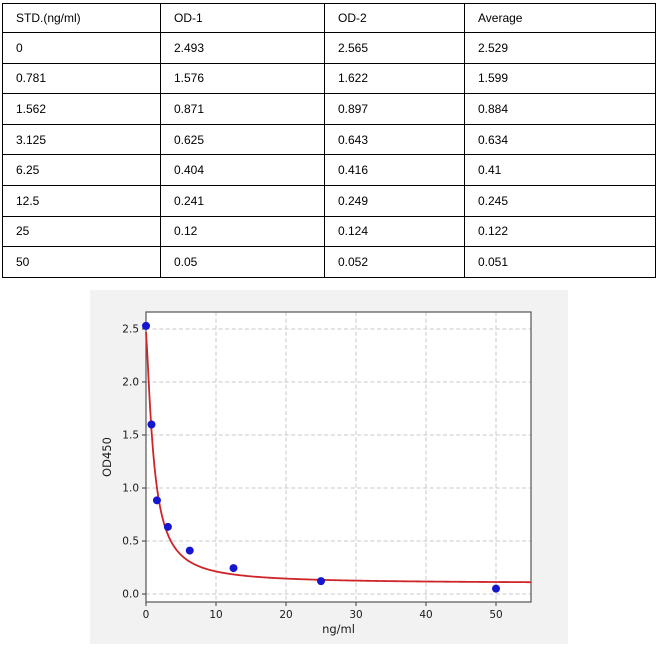 The height and width of the screenshot is (651, 656). What do you see at coordinates (394, 200) in the screenshot?
I see `cell-od2: 0.249` at bounding box center [394, 200].